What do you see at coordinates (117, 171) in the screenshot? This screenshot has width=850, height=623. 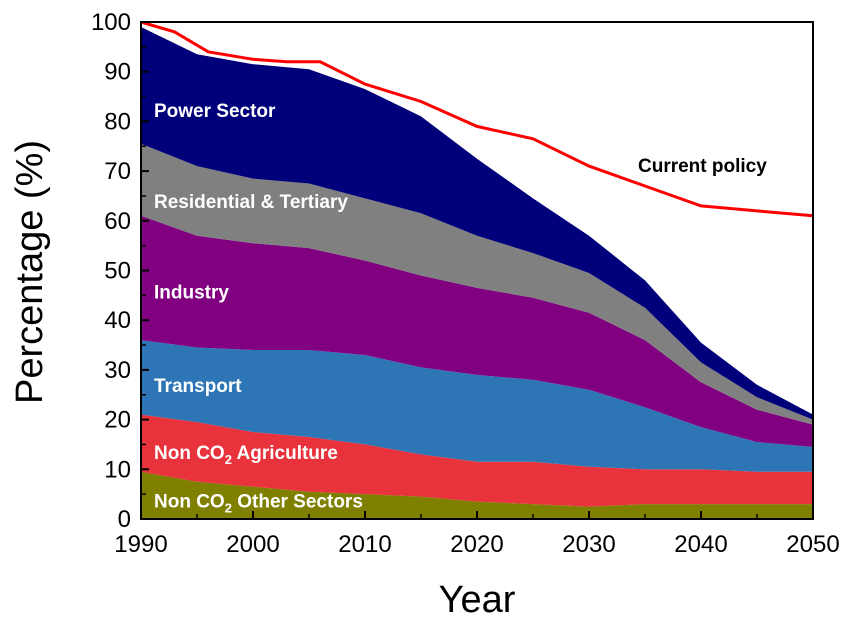 I see `y-tick-label: 70` at bounding box center [117, 171].